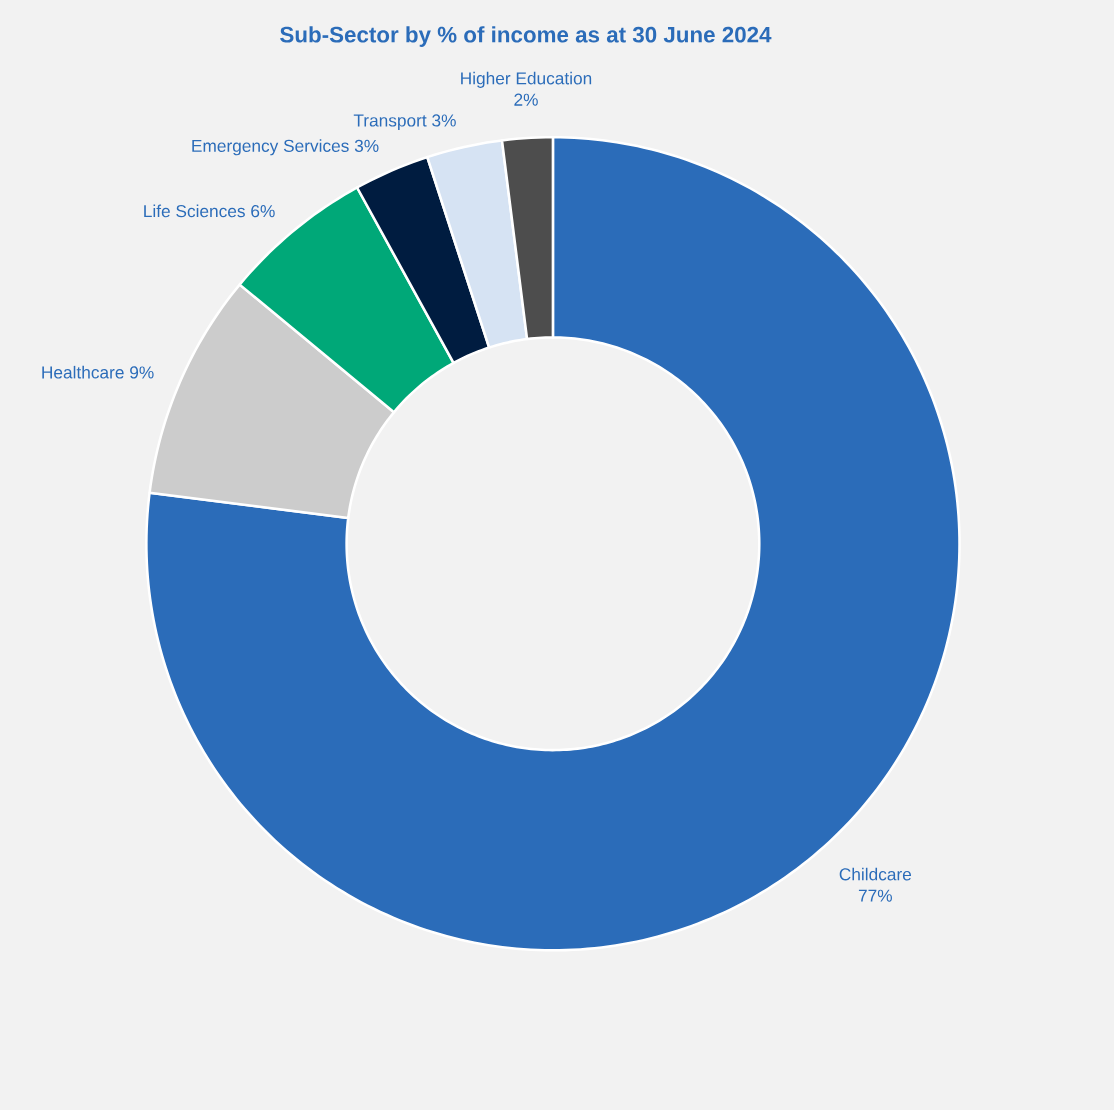 The height and width of the screenshot is (1110, 1114). What do you see at coordinates (526, 79) in the screenshot?
I see `slice-label: Higher Education` at bounding box center [526, 79].